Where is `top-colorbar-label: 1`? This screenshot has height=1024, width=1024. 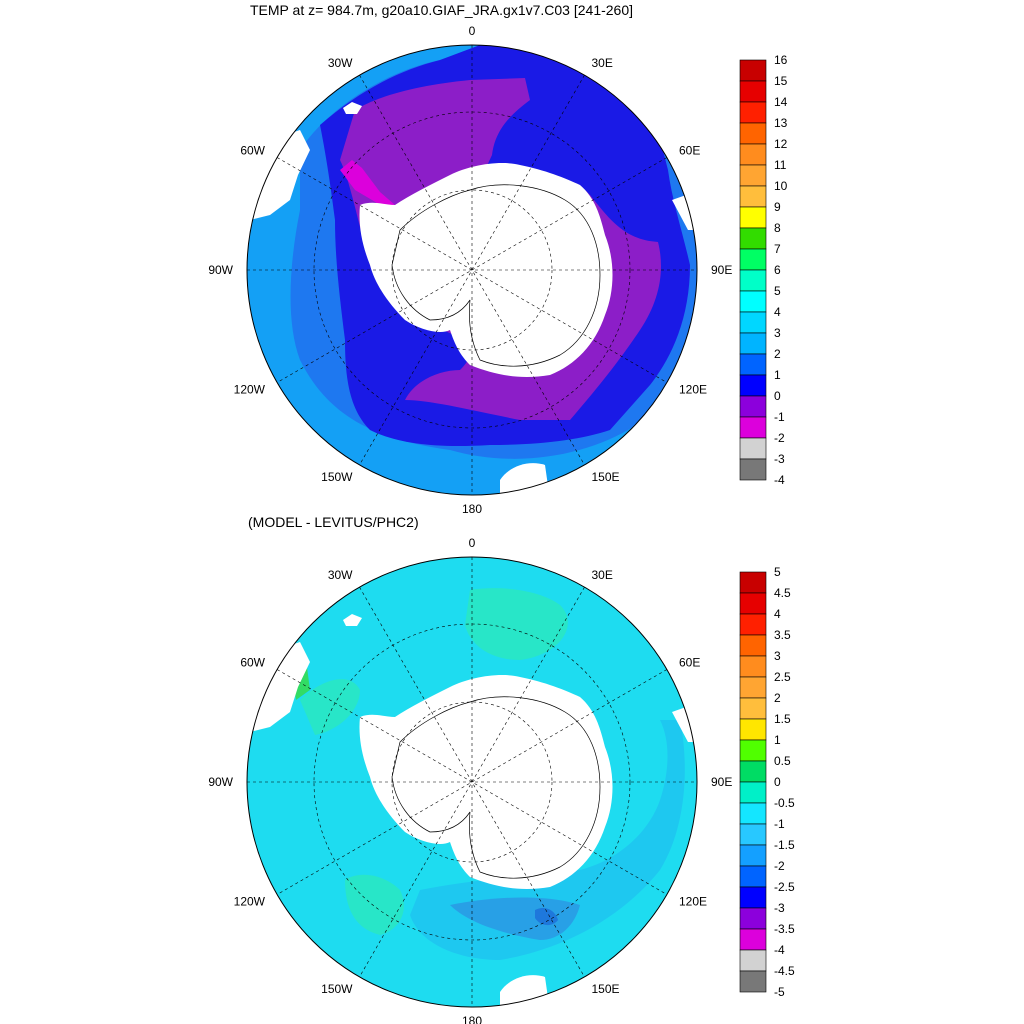 top-colorbar-label: 1 is located at coordinates (777, 375).